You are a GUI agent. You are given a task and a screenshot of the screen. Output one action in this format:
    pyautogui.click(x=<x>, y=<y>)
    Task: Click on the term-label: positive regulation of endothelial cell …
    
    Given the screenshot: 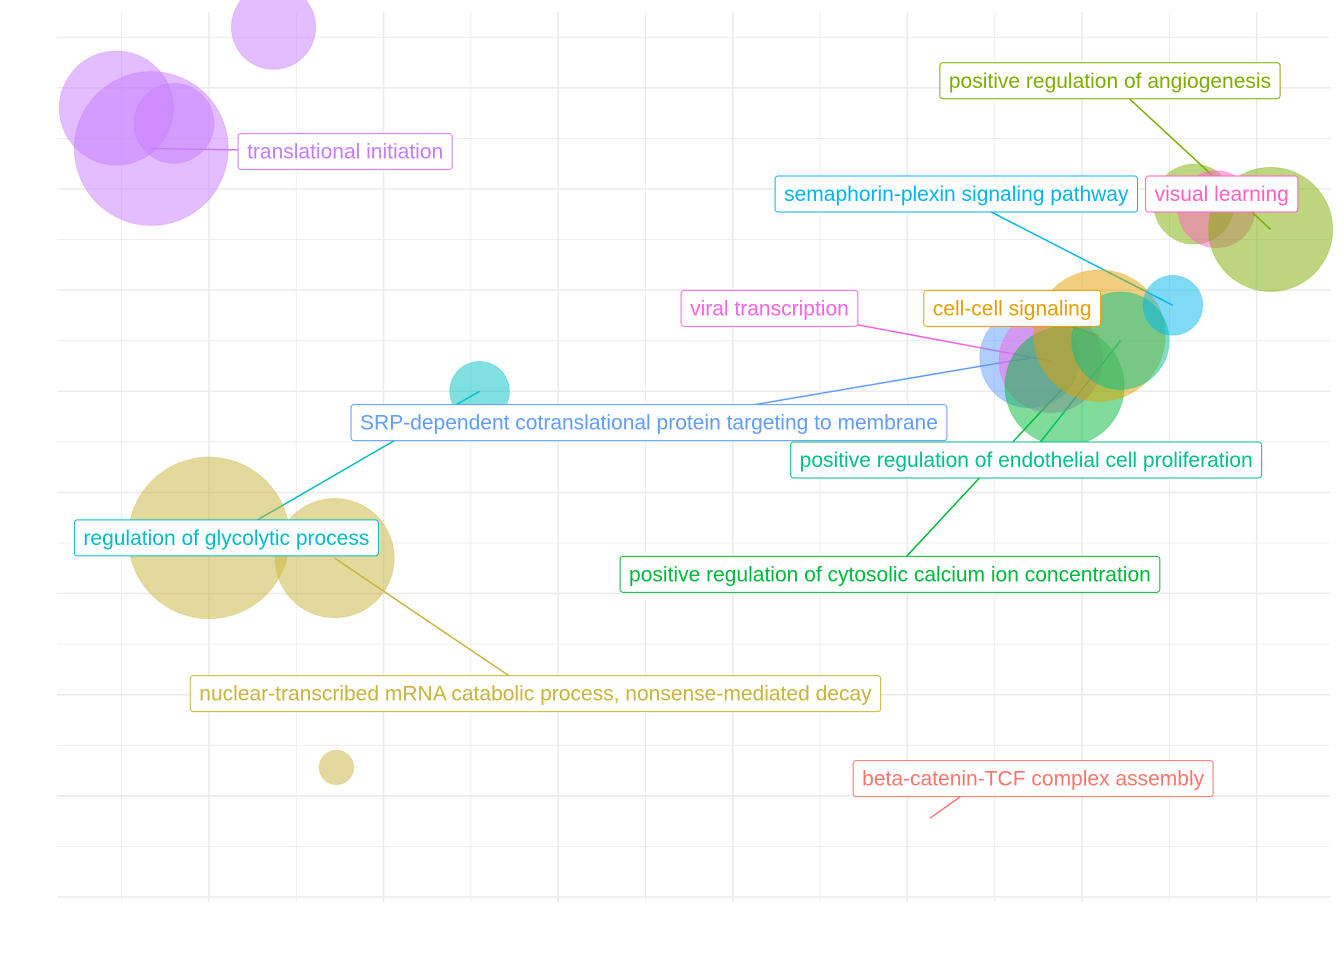 What is the action you would take?
    pyautogui.click(x=1026, y=460)
    